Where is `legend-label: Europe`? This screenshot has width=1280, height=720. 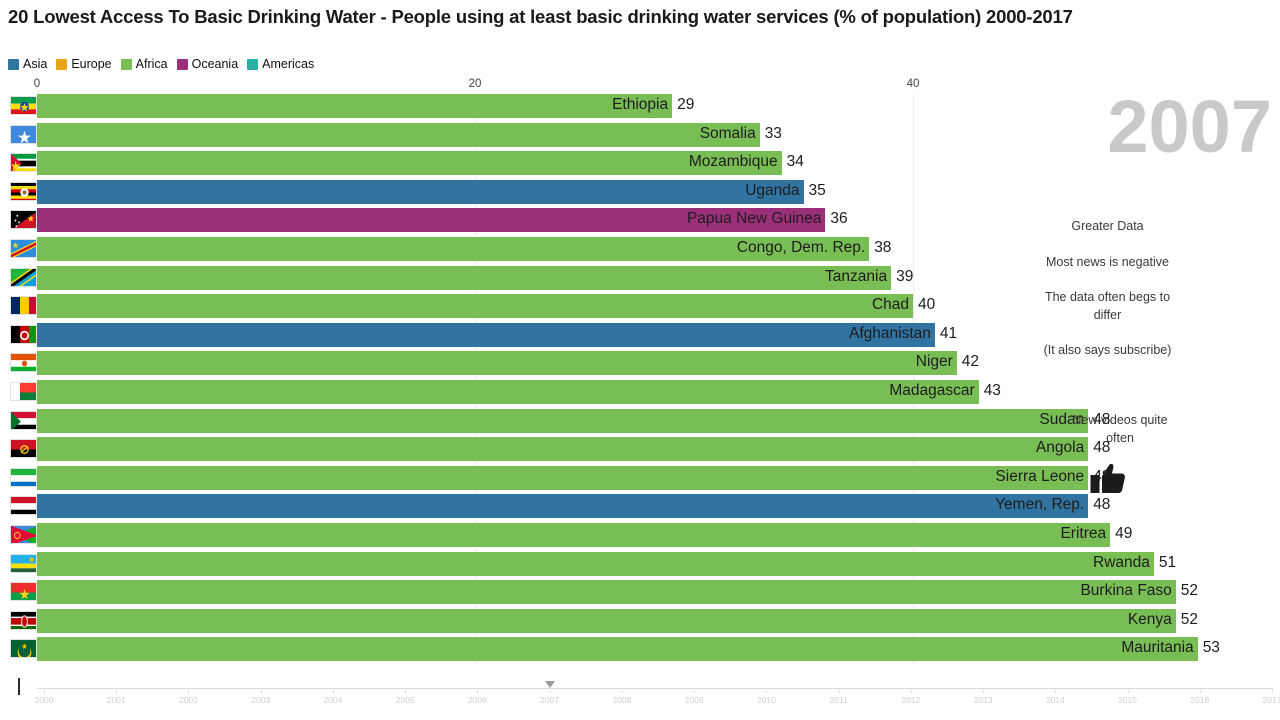
legend-label: Europe is located at coordinates (91, 64).